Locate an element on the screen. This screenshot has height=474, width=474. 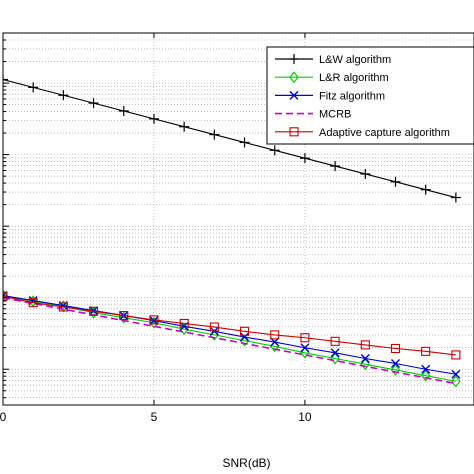
x-tick-label: 10 is located at coordinates (305, 417).